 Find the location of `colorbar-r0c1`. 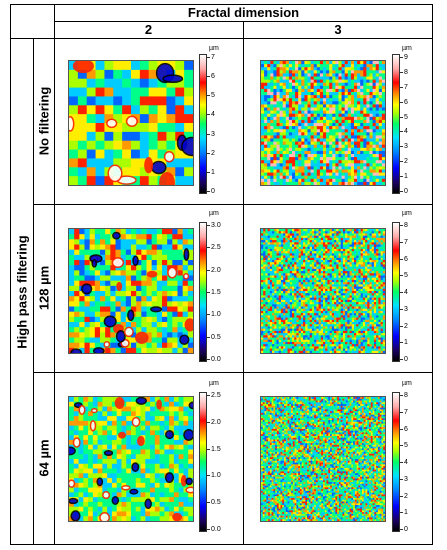

colorbar-r0c1 is located at coordinates (396, 124).